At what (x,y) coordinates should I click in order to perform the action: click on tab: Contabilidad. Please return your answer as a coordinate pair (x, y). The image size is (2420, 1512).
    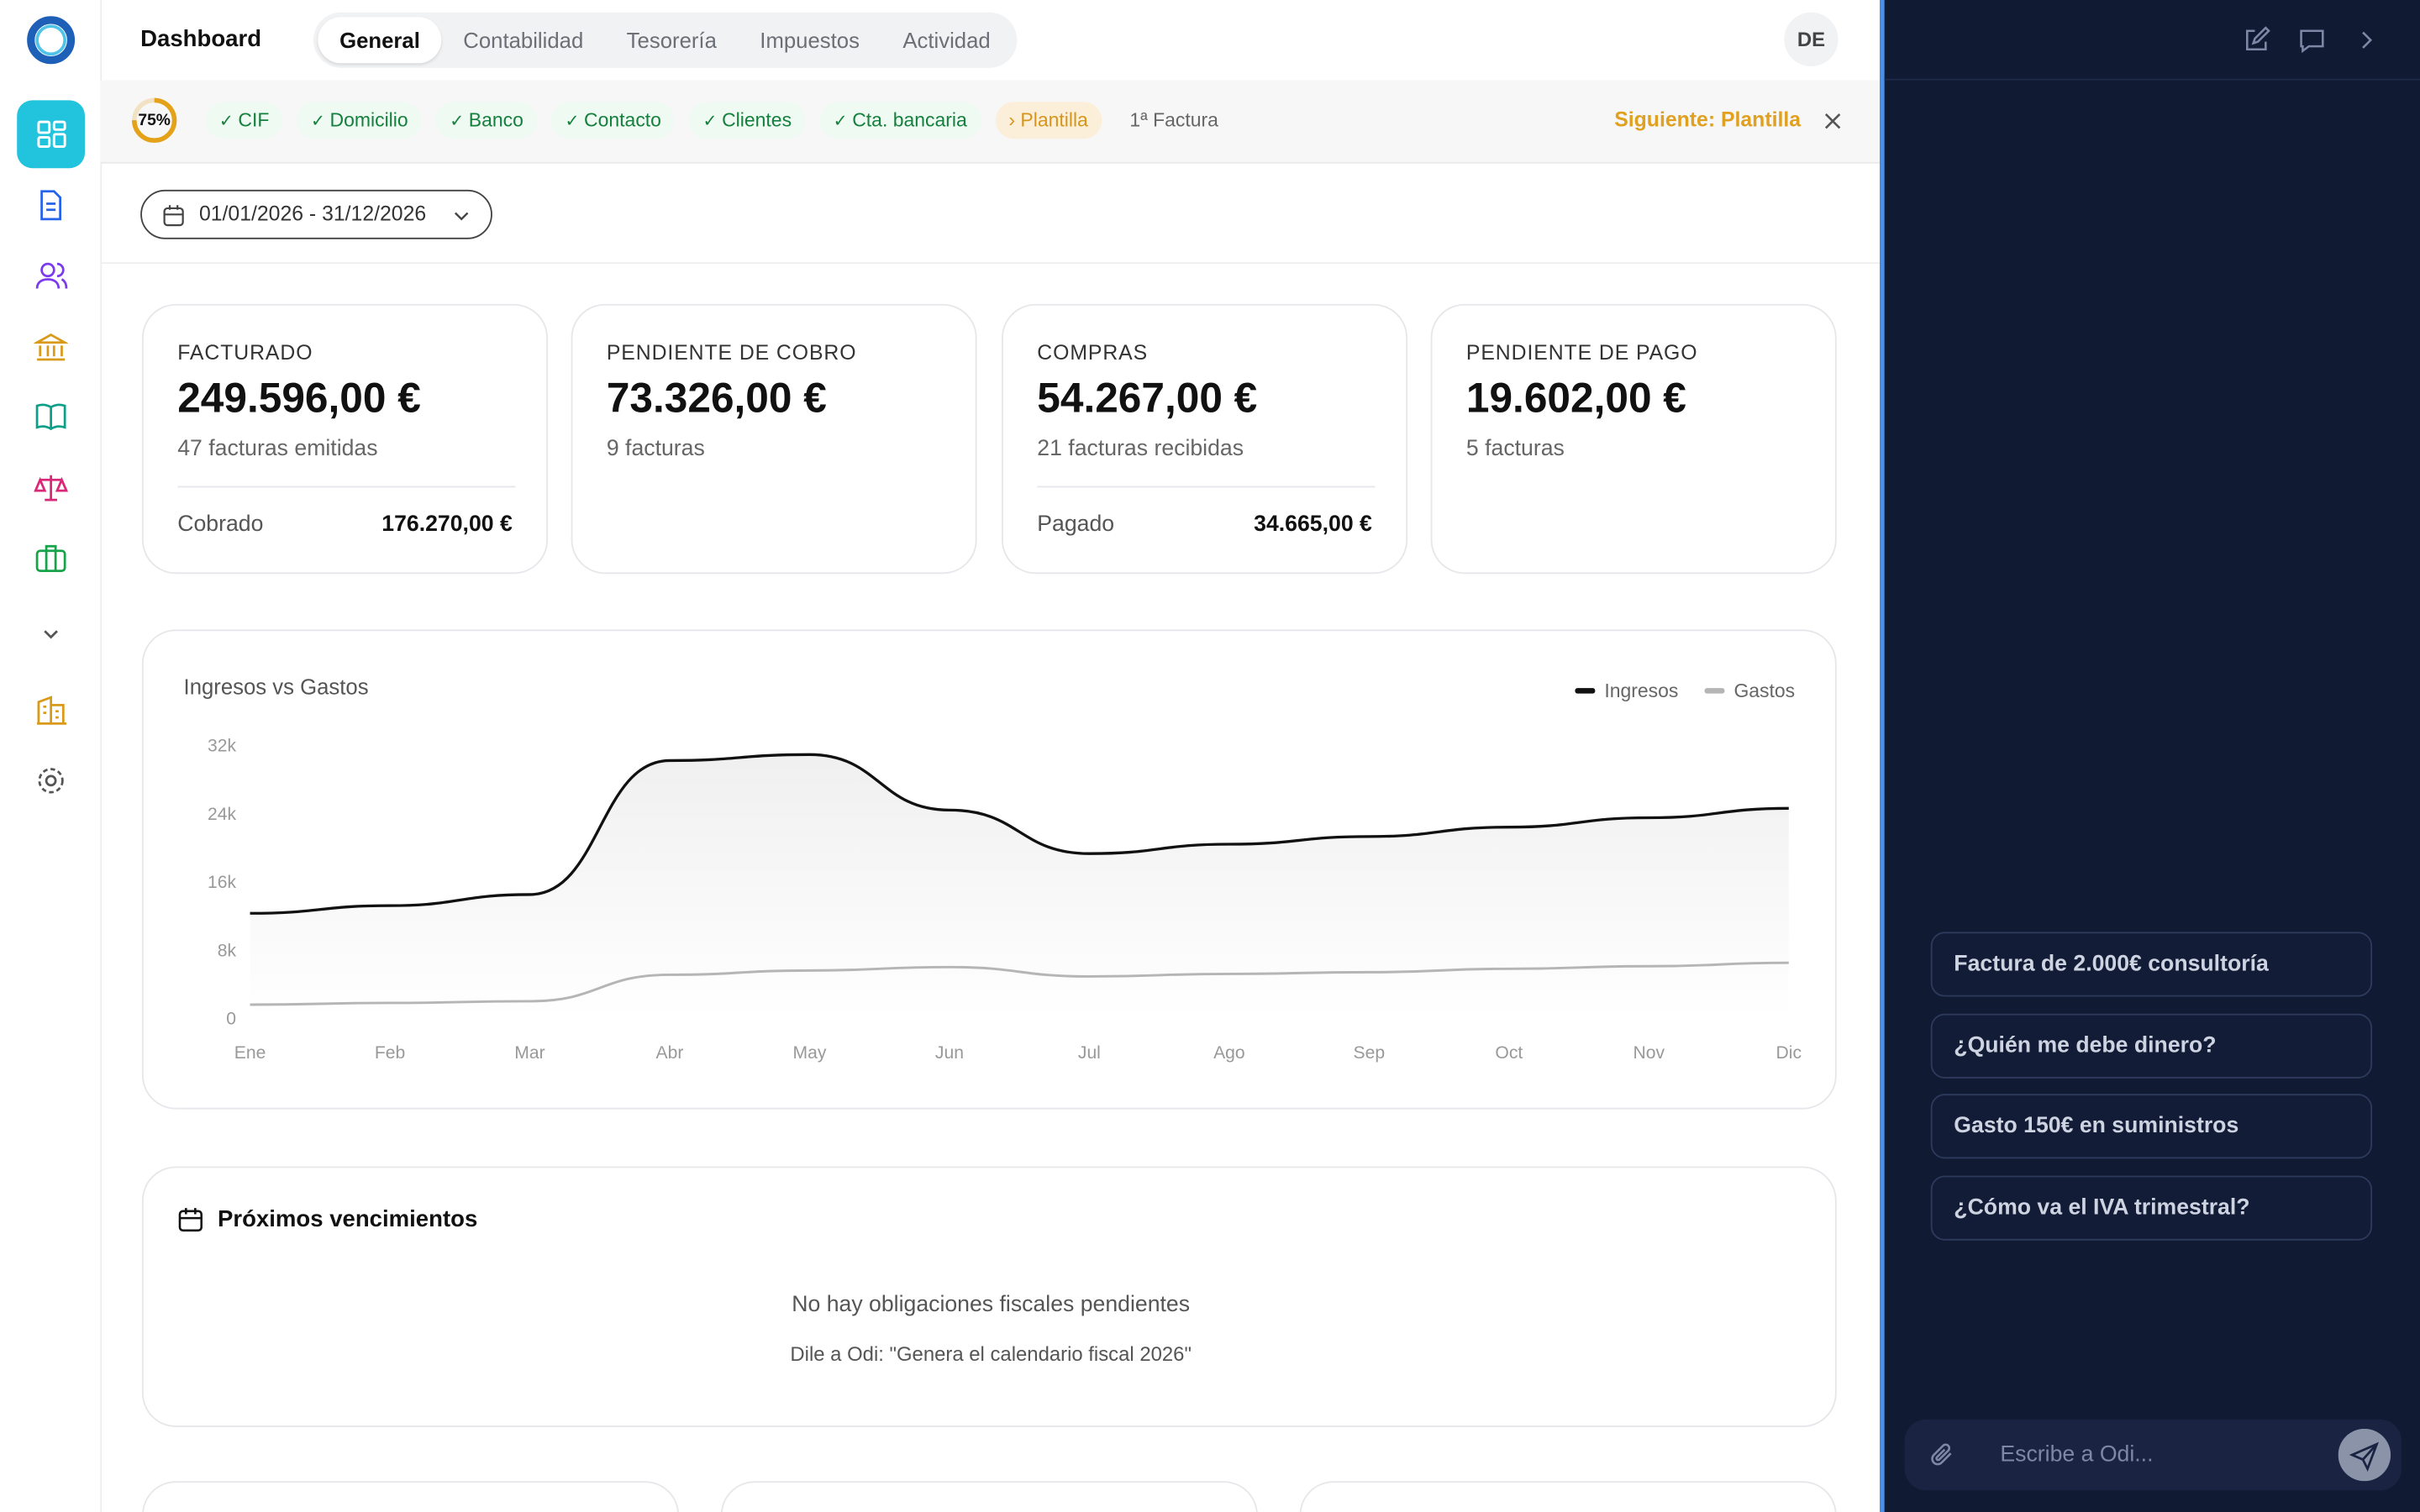
    Looking at the image, I should click on (523, 40).